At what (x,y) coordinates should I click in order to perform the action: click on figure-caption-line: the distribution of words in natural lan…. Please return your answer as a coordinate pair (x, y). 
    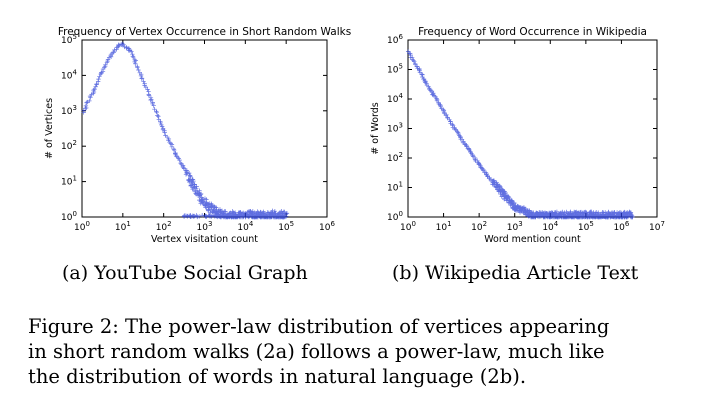
    Looking at the image, I should click on (277, 376).